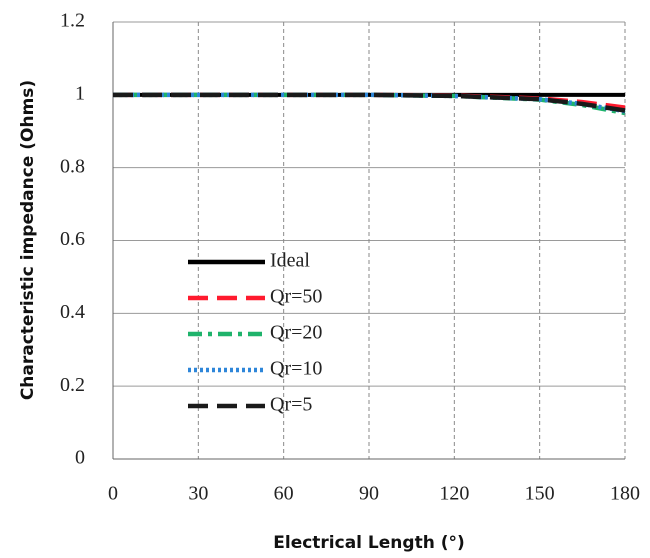 This screenshot has height=558, width=650. What do you see at coordinates (80, 93) in the screenshot?
I see `y-tick-label: 1` at bounding box center [80, 93].